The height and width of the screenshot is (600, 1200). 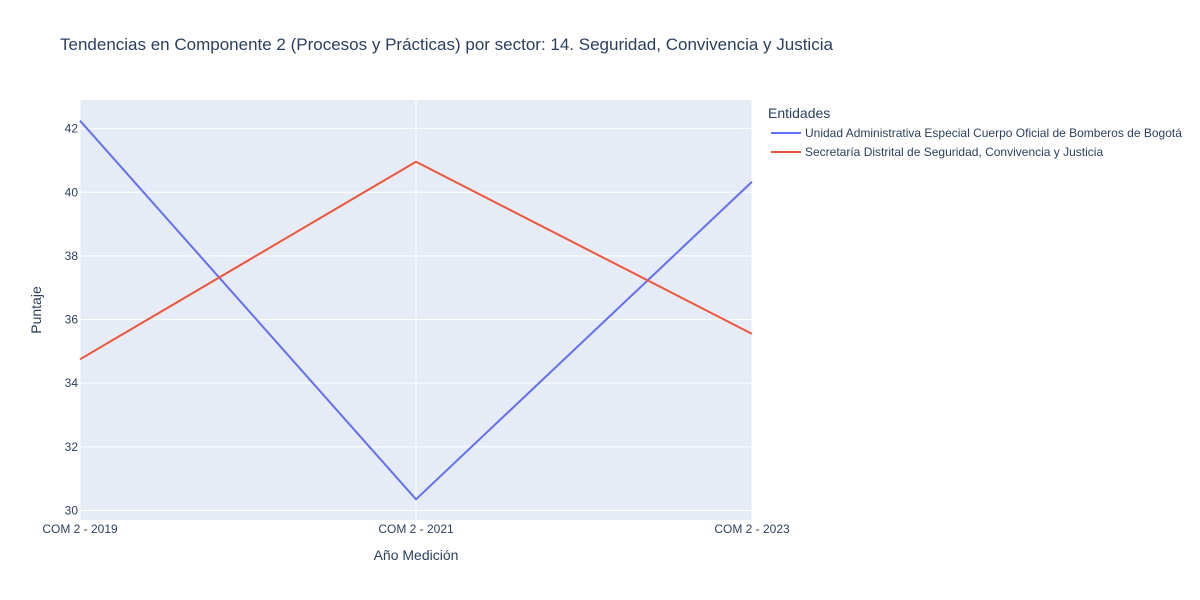 I want to click on x-tick-label: COM 2 - 2019, so click(x=80, y=529).